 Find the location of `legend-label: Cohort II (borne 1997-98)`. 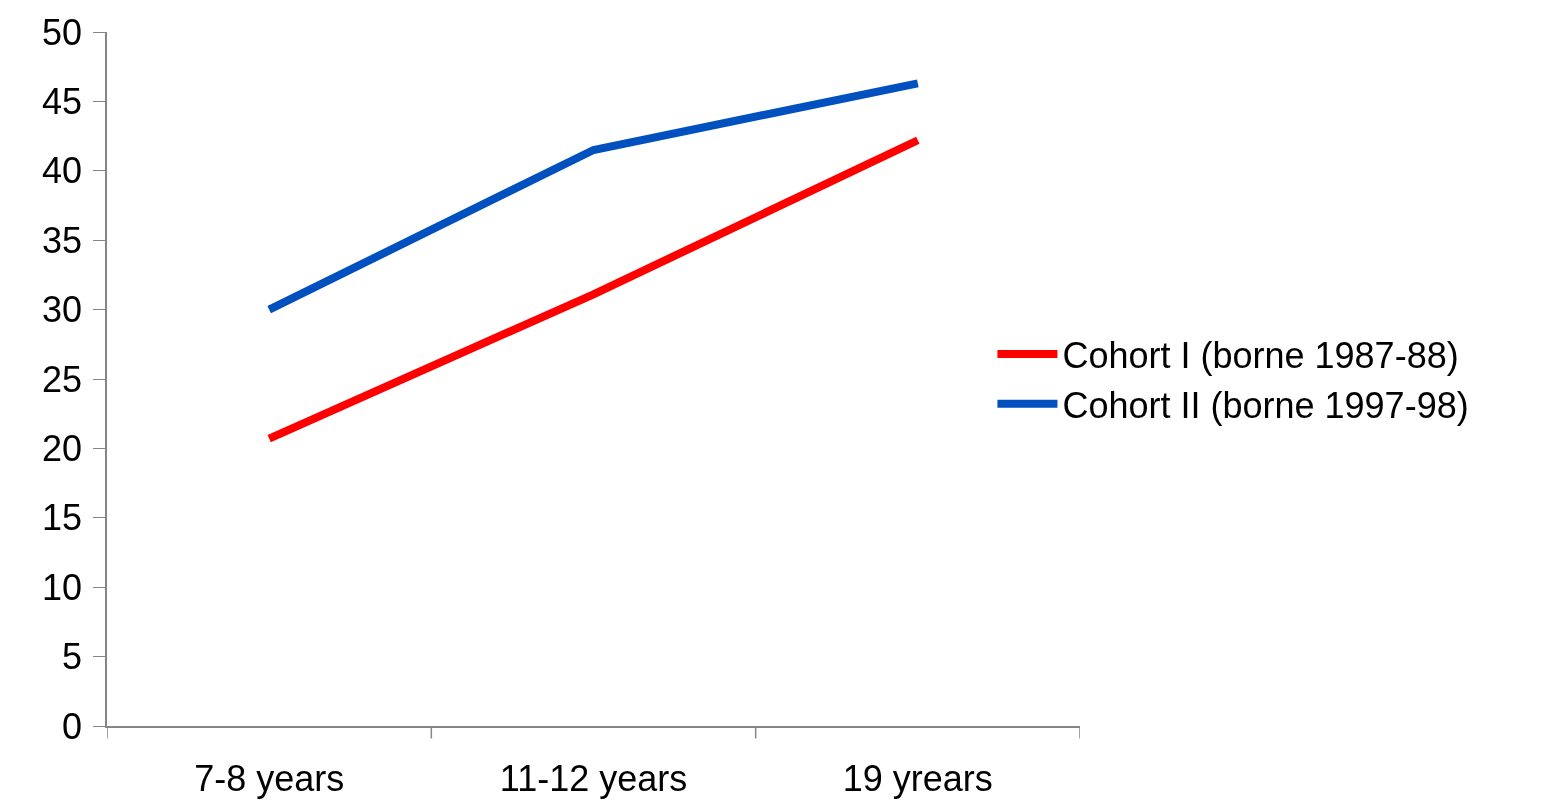

legend-label: Cohort II (borne 1997-98) is located at coordinates (1265, 405).